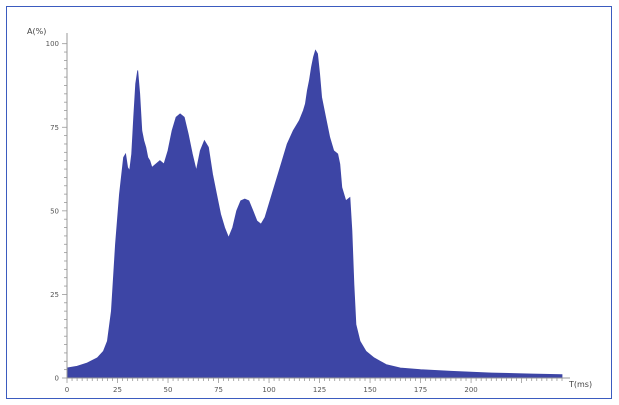 Image resolution: width=619 pixels, height=405 pixels. Describe the element at coordinates (580, 384) in the screenshot. I see `x-axis-label: T(ms)` at that location.